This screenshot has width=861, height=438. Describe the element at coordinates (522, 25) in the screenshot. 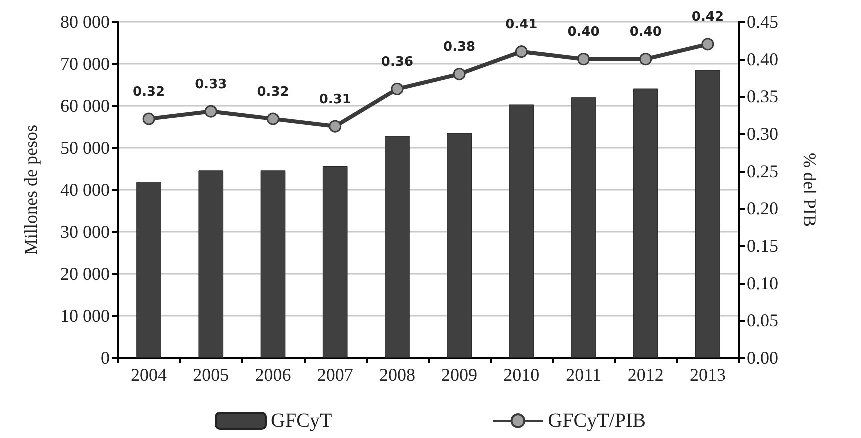

I see `data-label: 0.41` at that location.